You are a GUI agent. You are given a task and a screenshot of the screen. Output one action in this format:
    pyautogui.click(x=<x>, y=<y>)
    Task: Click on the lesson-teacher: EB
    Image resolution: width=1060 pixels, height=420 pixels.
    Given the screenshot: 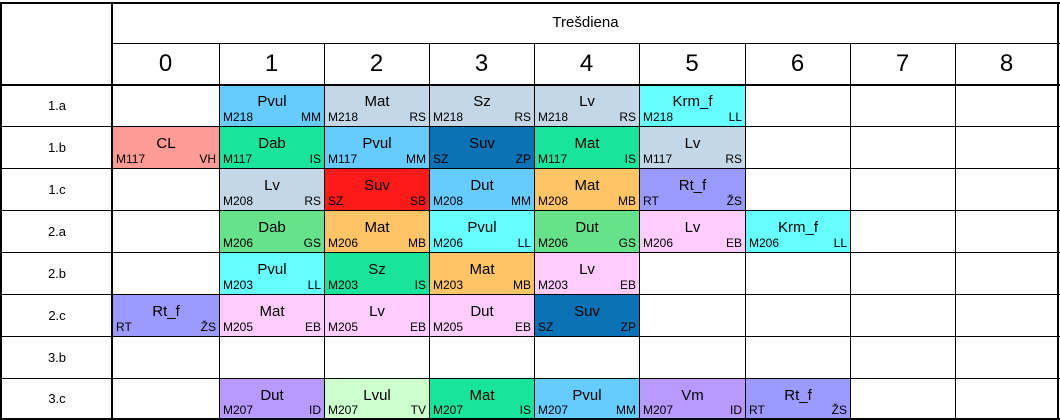 What is the action you would take?
    pyautogui.click(x=733, y=243)
    